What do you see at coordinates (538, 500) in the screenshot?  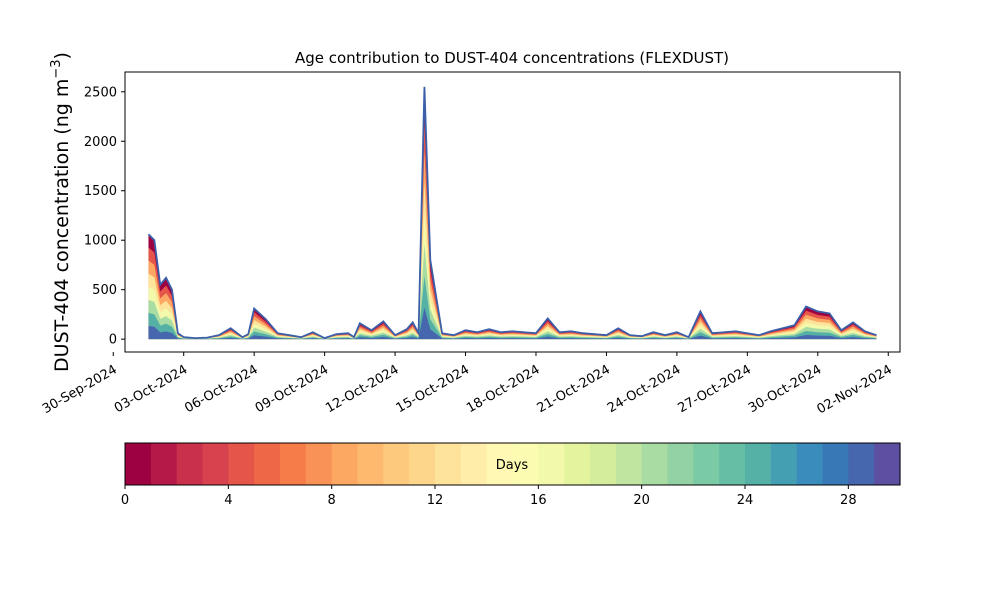 I see `colorbar-tick-label: 16` at bounding box center [538, 500].